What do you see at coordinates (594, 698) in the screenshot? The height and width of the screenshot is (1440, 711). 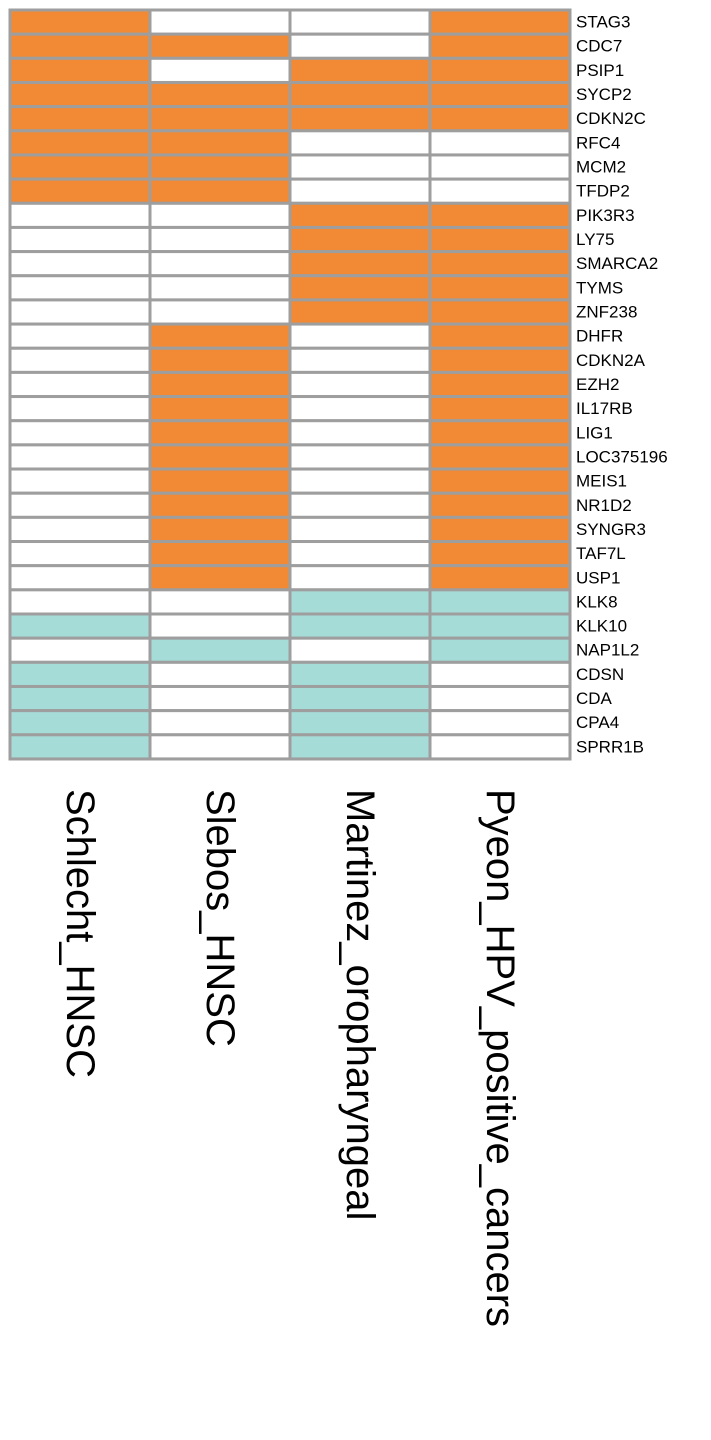 I see `row-label-cda: CDA` at bounding box center [594, 698].